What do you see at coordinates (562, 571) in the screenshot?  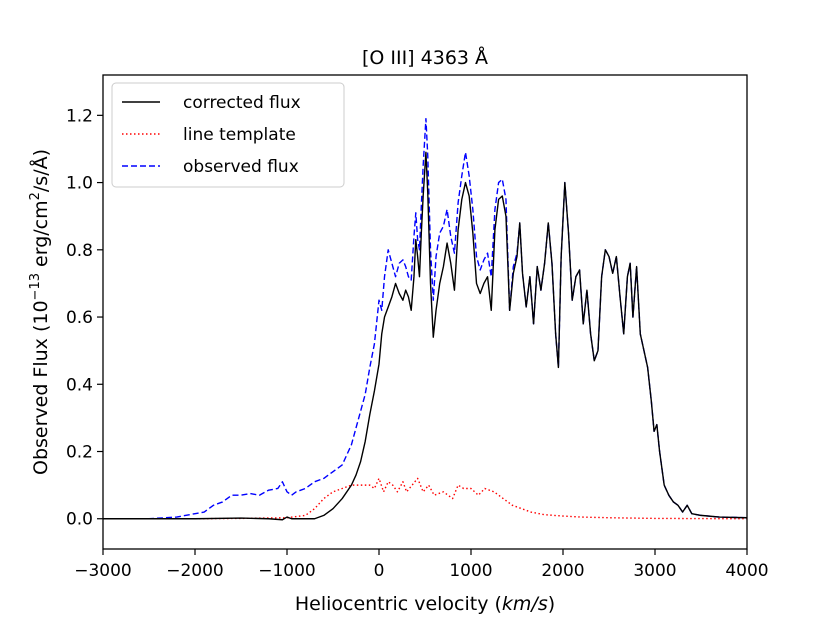 I see `x-tick-label: 2000` at bounding box center [562, 571].